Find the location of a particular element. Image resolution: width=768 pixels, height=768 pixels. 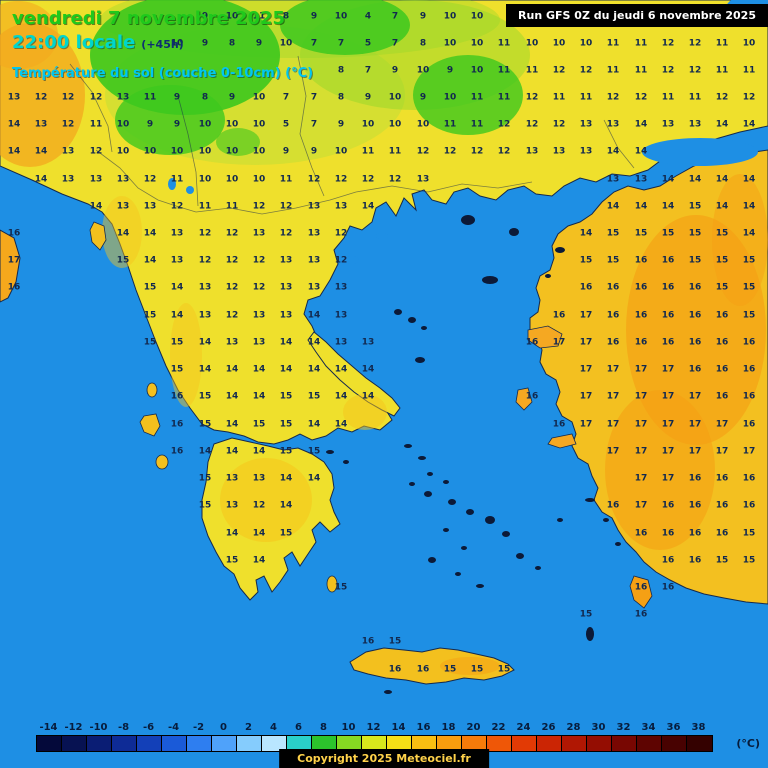

colorbar-tick-label: 12 is located at coordinates (373, 727).